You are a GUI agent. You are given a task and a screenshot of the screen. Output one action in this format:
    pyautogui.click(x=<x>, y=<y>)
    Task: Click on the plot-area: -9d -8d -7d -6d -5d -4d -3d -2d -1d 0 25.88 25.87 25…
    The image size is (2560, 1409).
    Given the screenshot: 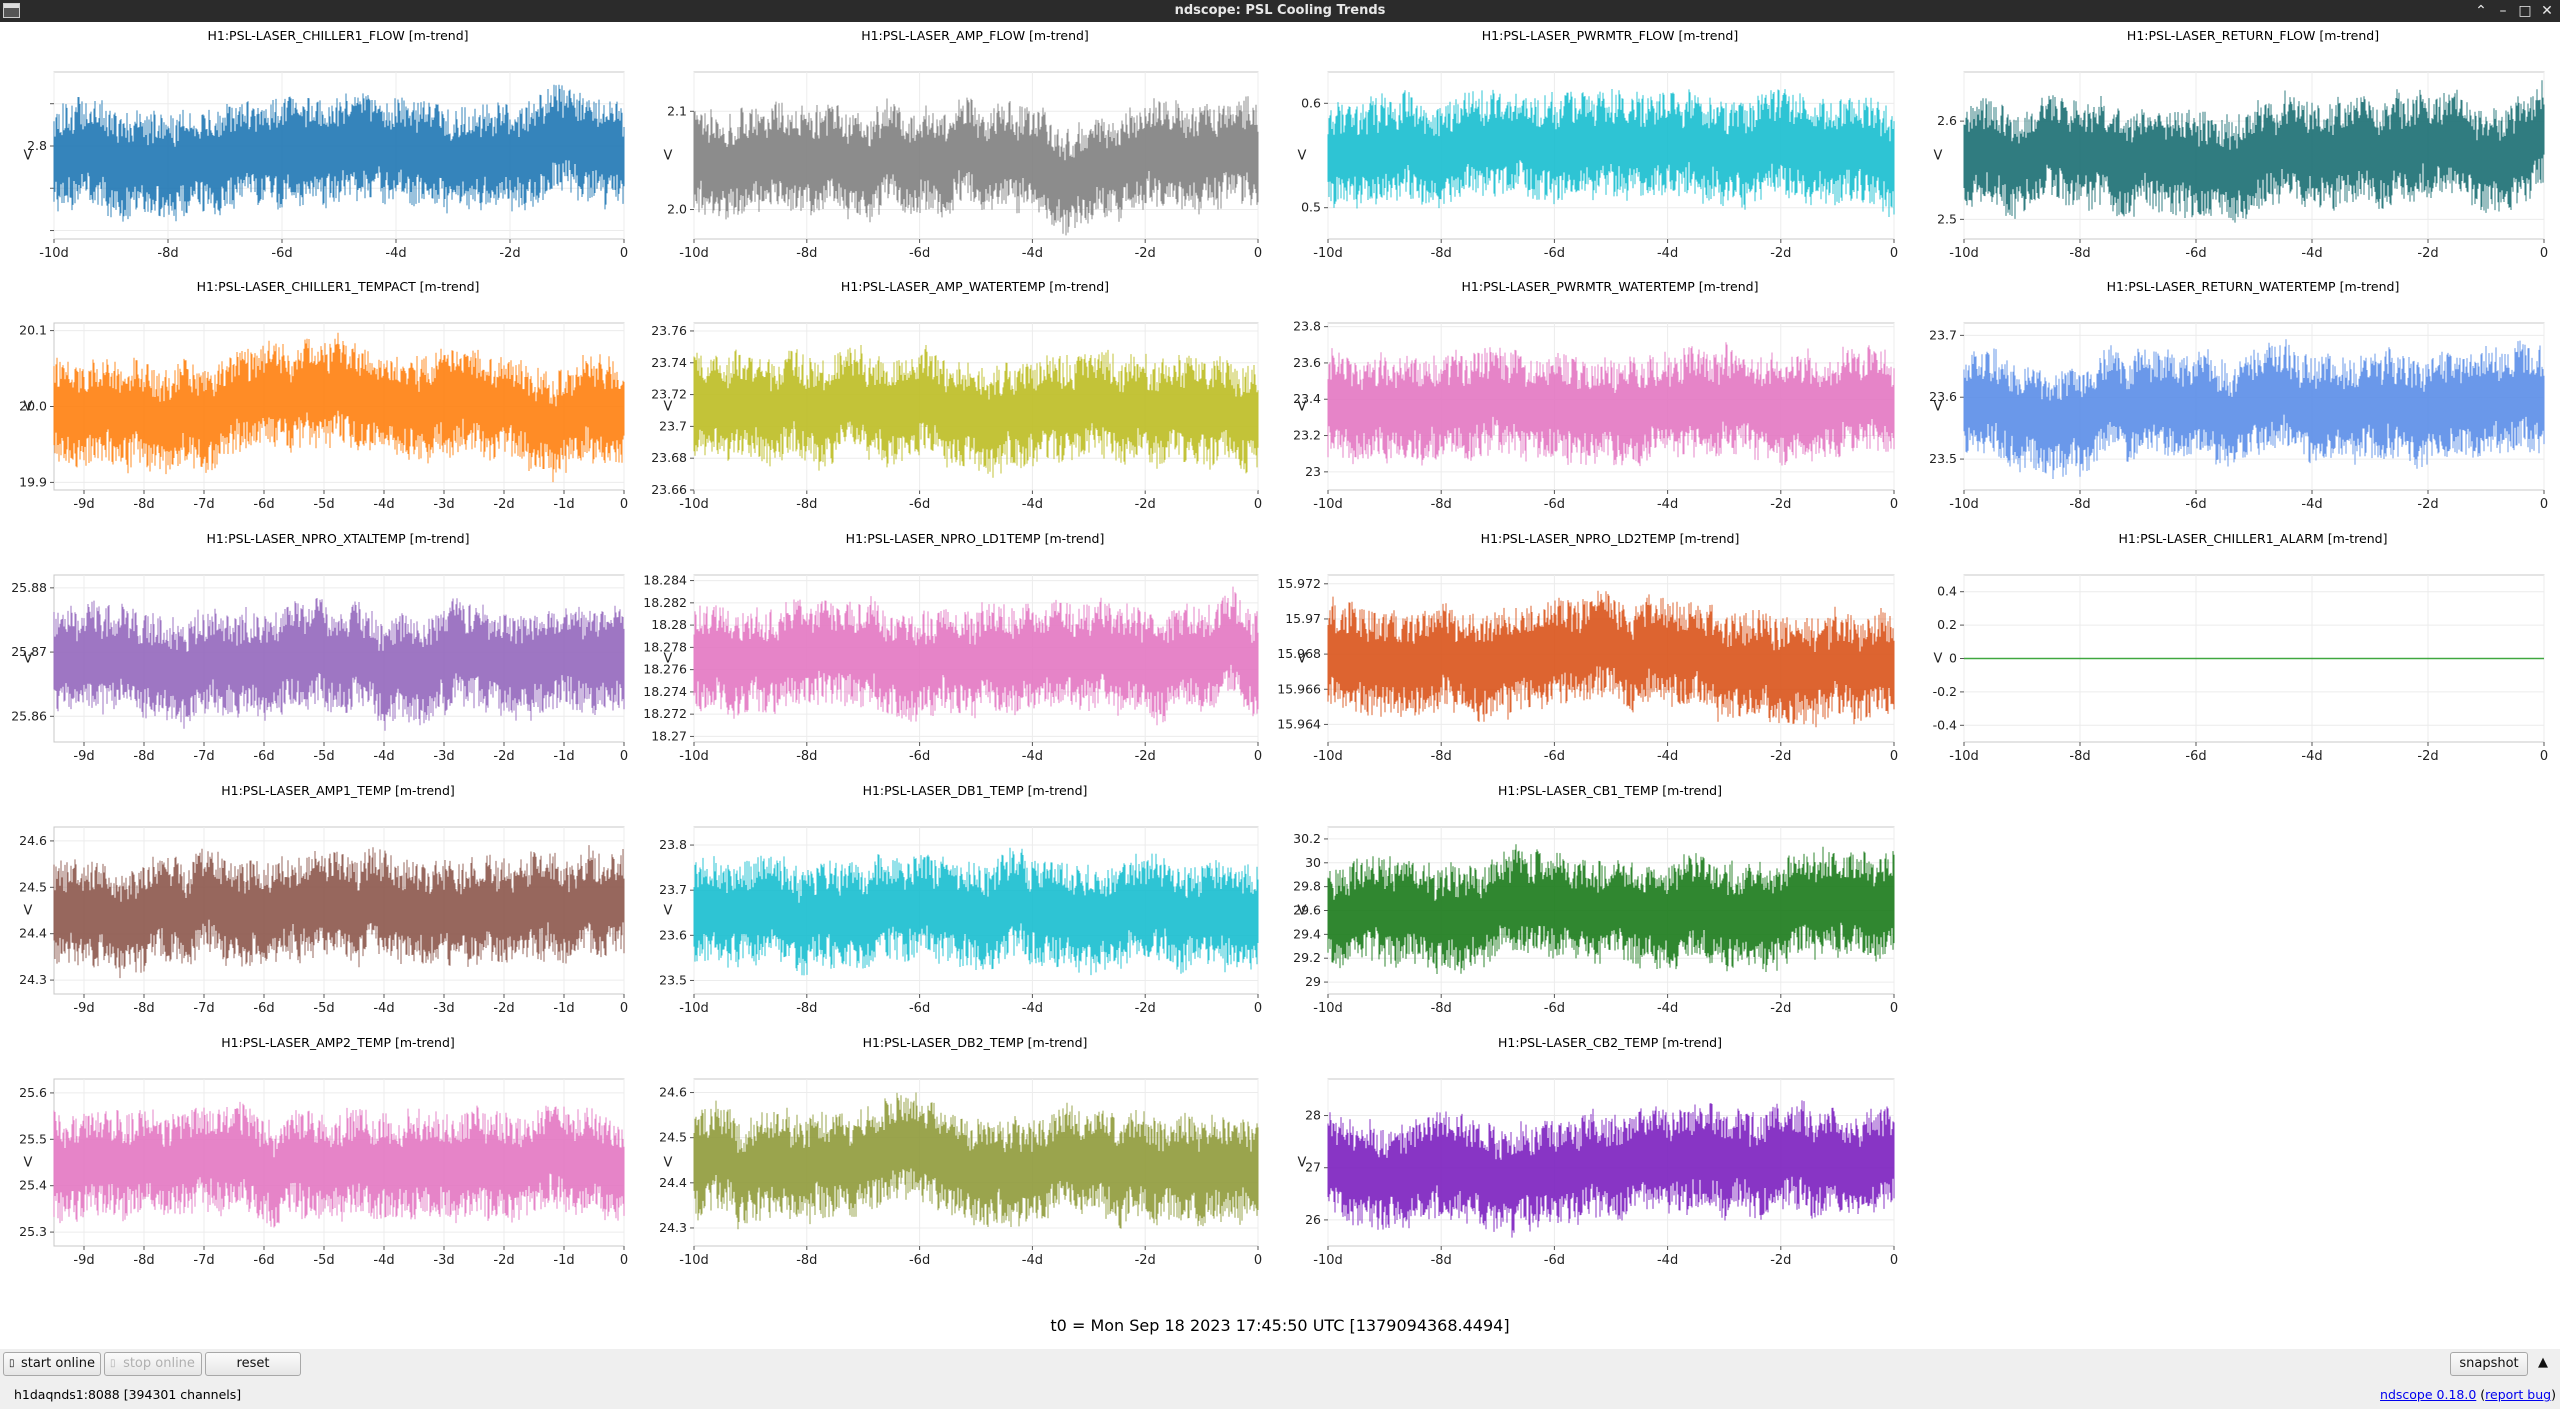 What is the action you would take?
    pyautogui.click(x=318, y=650)
    